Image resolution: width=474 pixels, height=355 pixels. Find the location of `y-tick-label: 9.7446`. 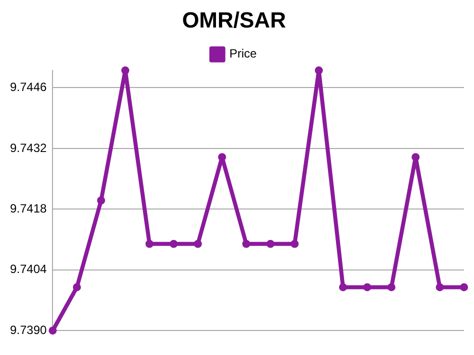

y-tick-label: 9.7446 is located at coordinates (29, 87).